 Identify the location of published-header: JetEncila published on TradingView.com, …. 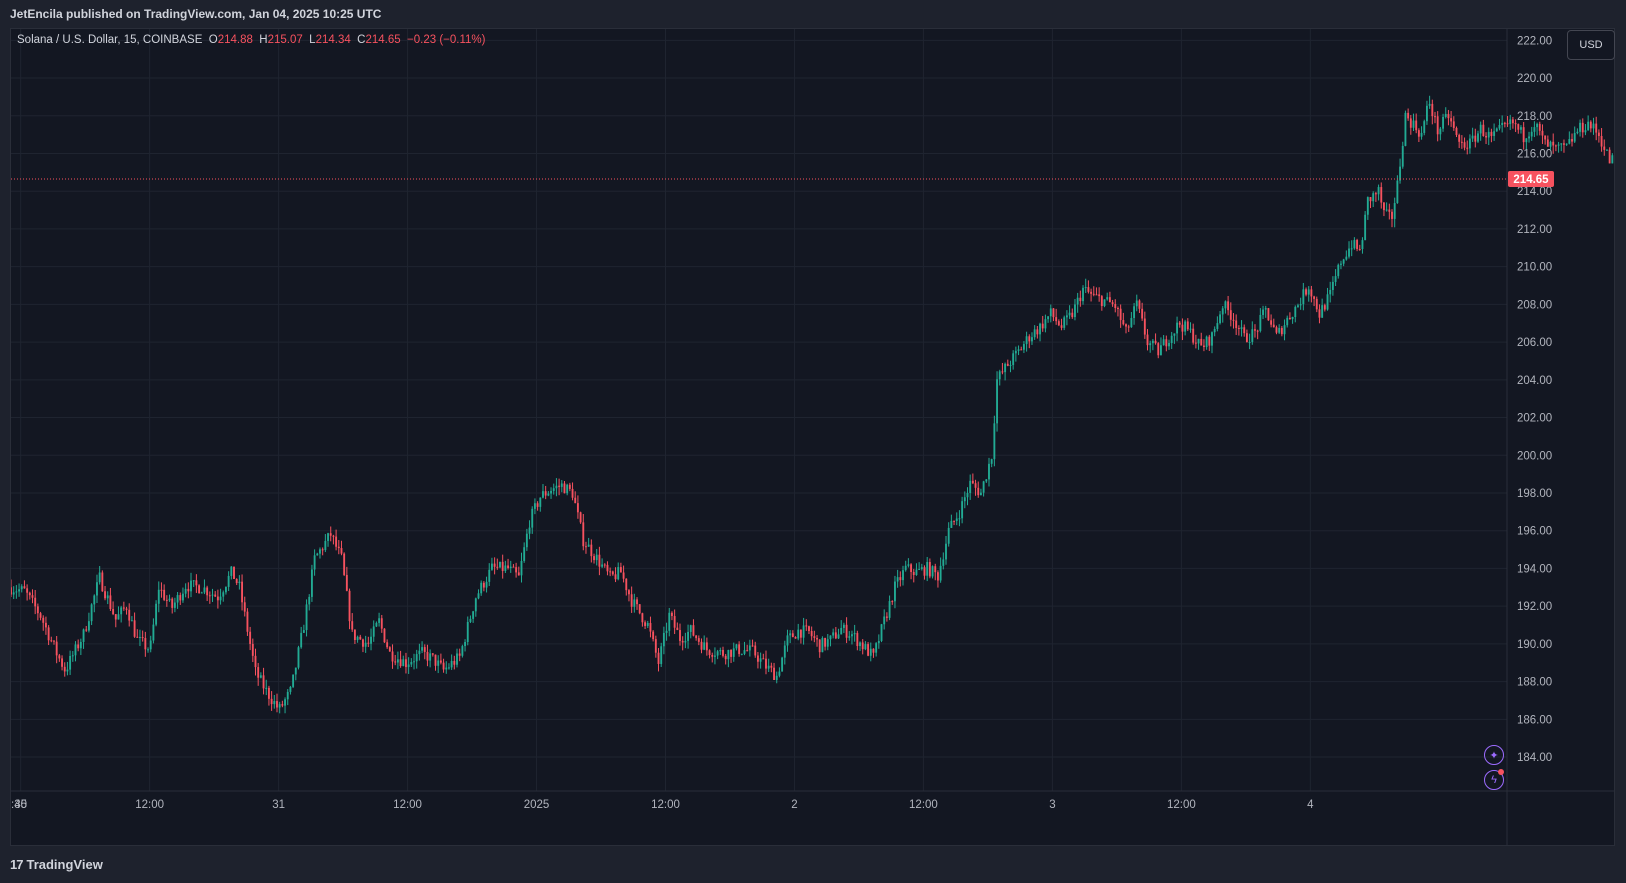
(196, 14).